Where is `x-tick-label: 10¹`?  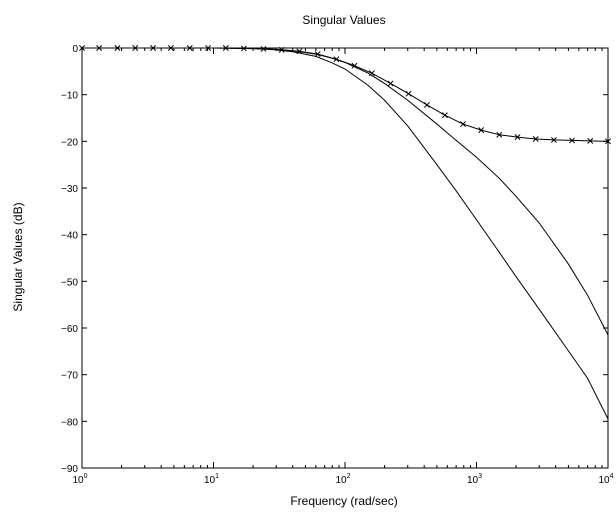 x-tick-label: 10¹ is located at coordinates (211, 479).